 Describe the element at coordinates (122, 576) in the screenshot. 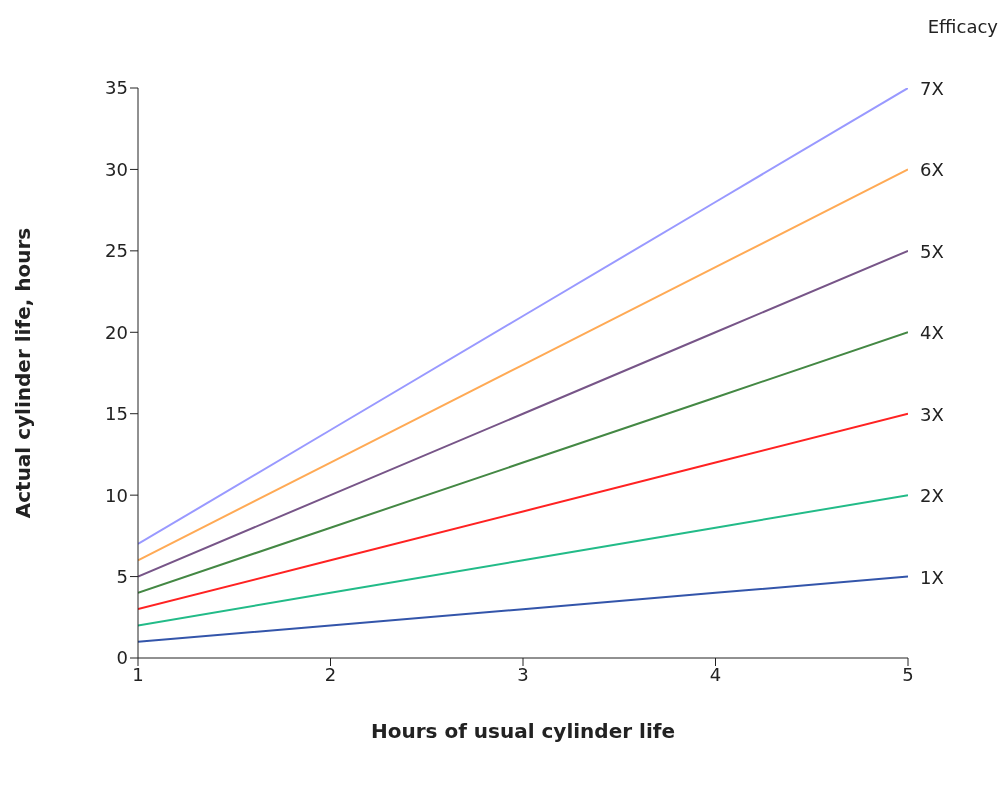

I see `y-tick-label: 5` at that location.